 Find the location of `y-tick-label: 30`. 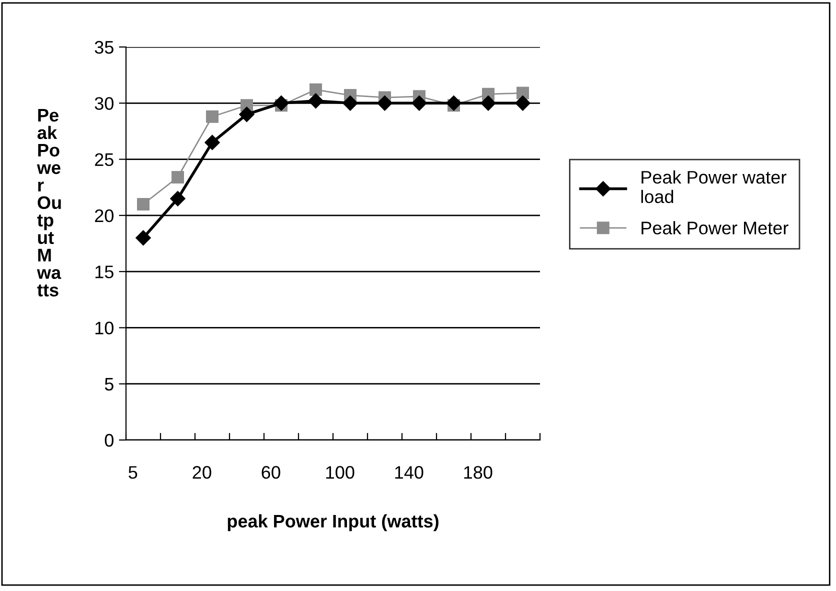

y-tick-label: 30 is located at coordinates (104, 103).